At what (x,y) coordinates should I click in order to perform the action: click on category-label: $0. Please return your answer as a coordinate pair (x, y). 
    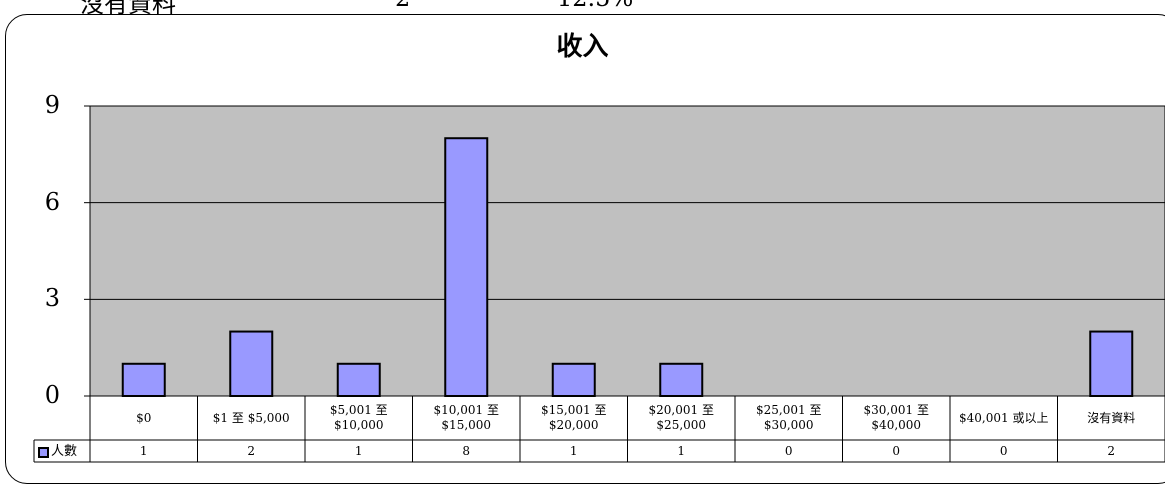
    Looking at the image, I should click on (144, 418).